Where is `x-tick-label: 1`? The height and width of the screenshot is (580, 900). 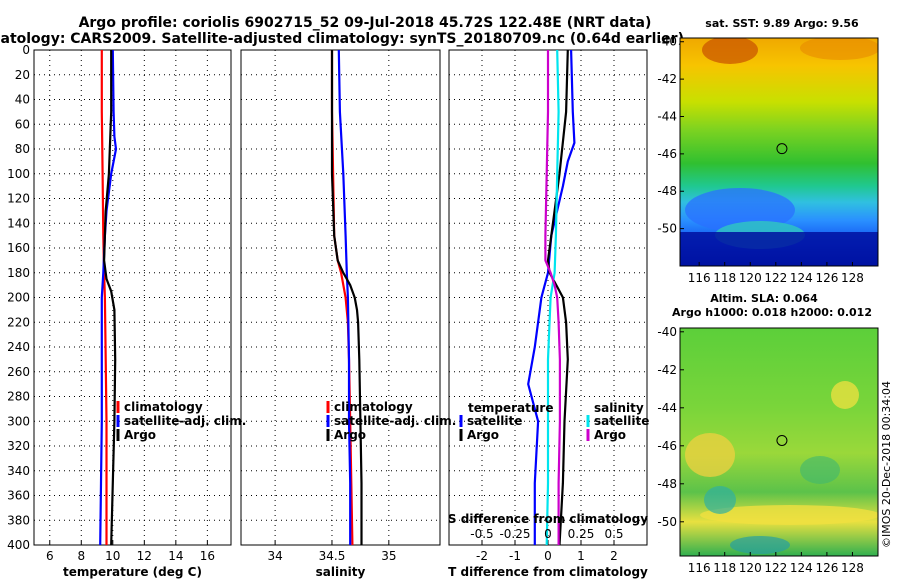
x-tick-label: 1 is located at coordinates (581, 556).